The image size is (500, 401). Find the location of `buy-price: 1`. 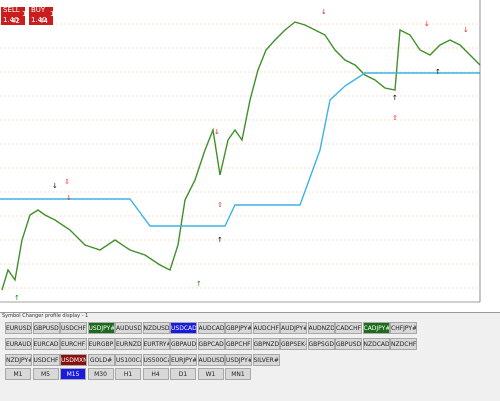

buy-price: 1 is located at coordinates (52, 14).